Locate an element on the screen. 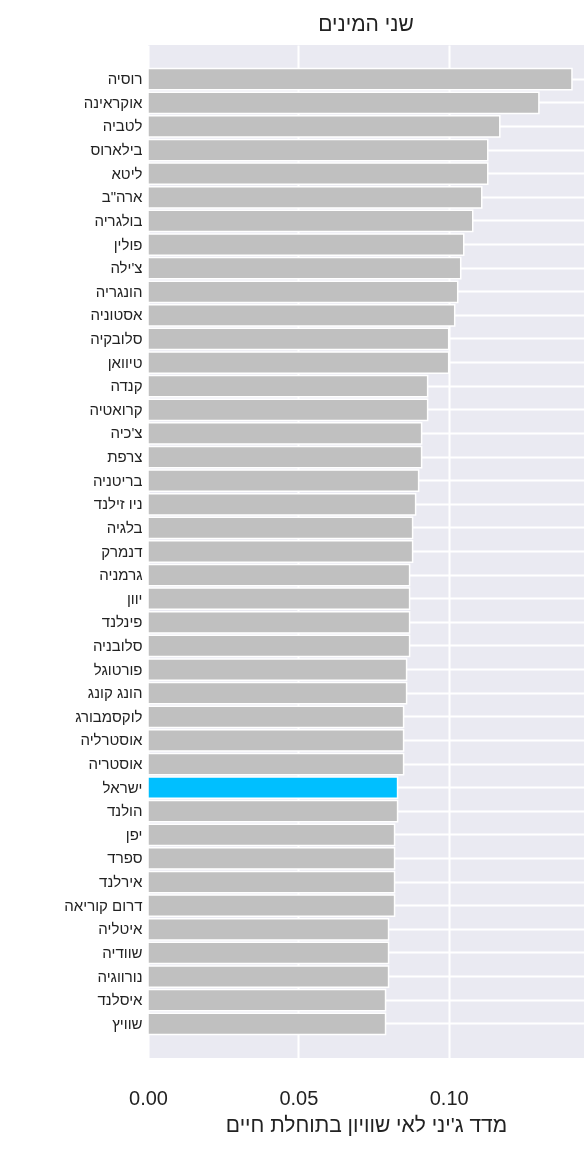 The height and width of the screenshot is (1157, 584). y-tick-label: ניו זילנד is located at coordinates (118, 504).